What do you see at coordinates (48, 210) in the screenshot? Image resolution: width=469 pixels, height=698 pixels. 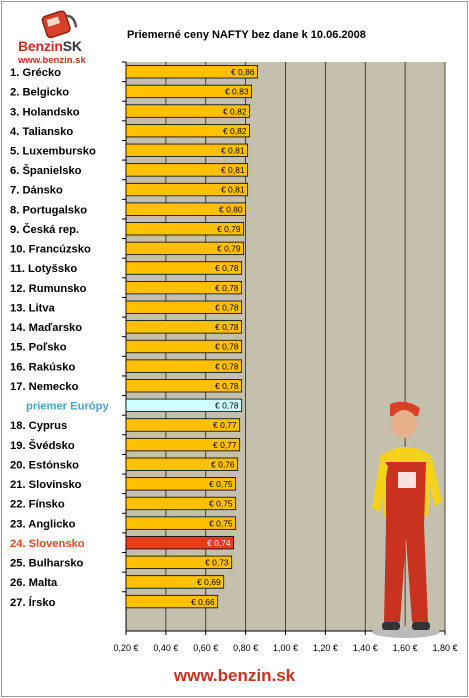 I see `category-label: 8. Portugalsko` at bounding box center [48, 210].